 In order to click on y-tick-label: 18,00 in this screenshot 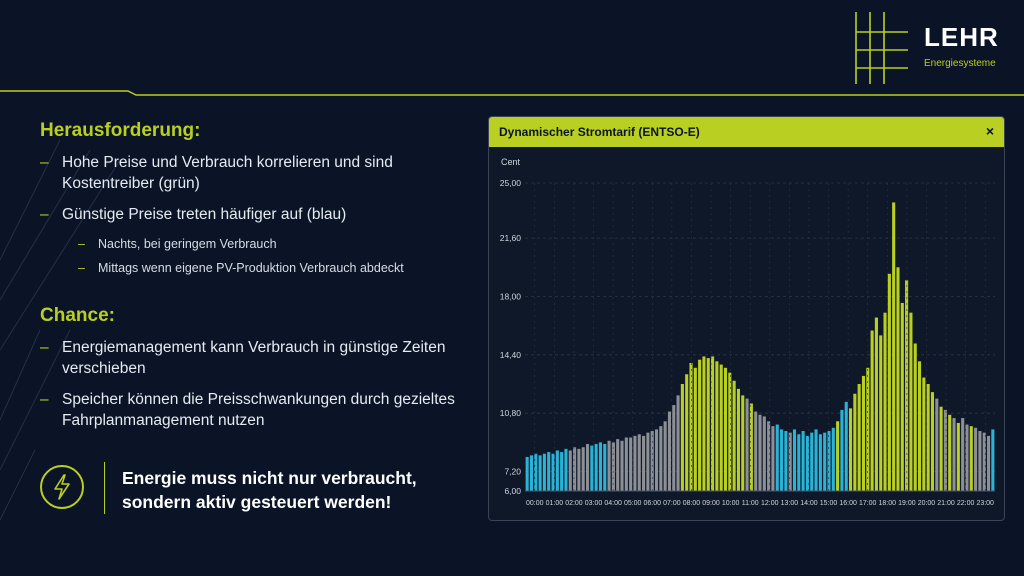, I will do `click(511, 296)`.